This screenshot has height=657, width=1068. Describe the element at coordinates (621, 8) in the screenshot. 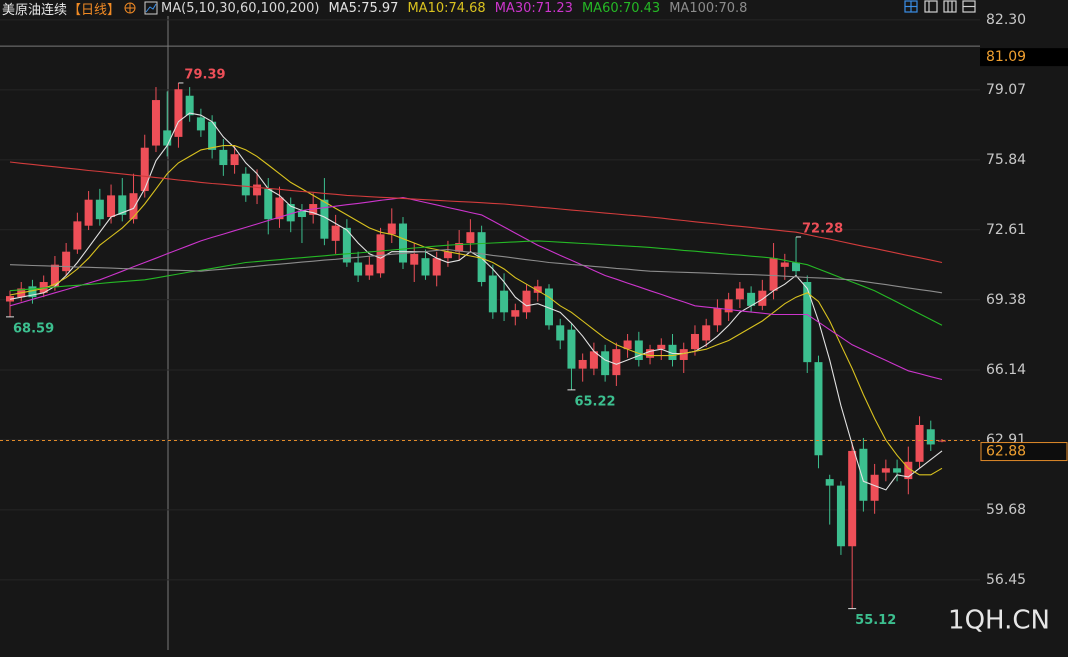

I see `legend-entry: MA60:70.43` at that location.